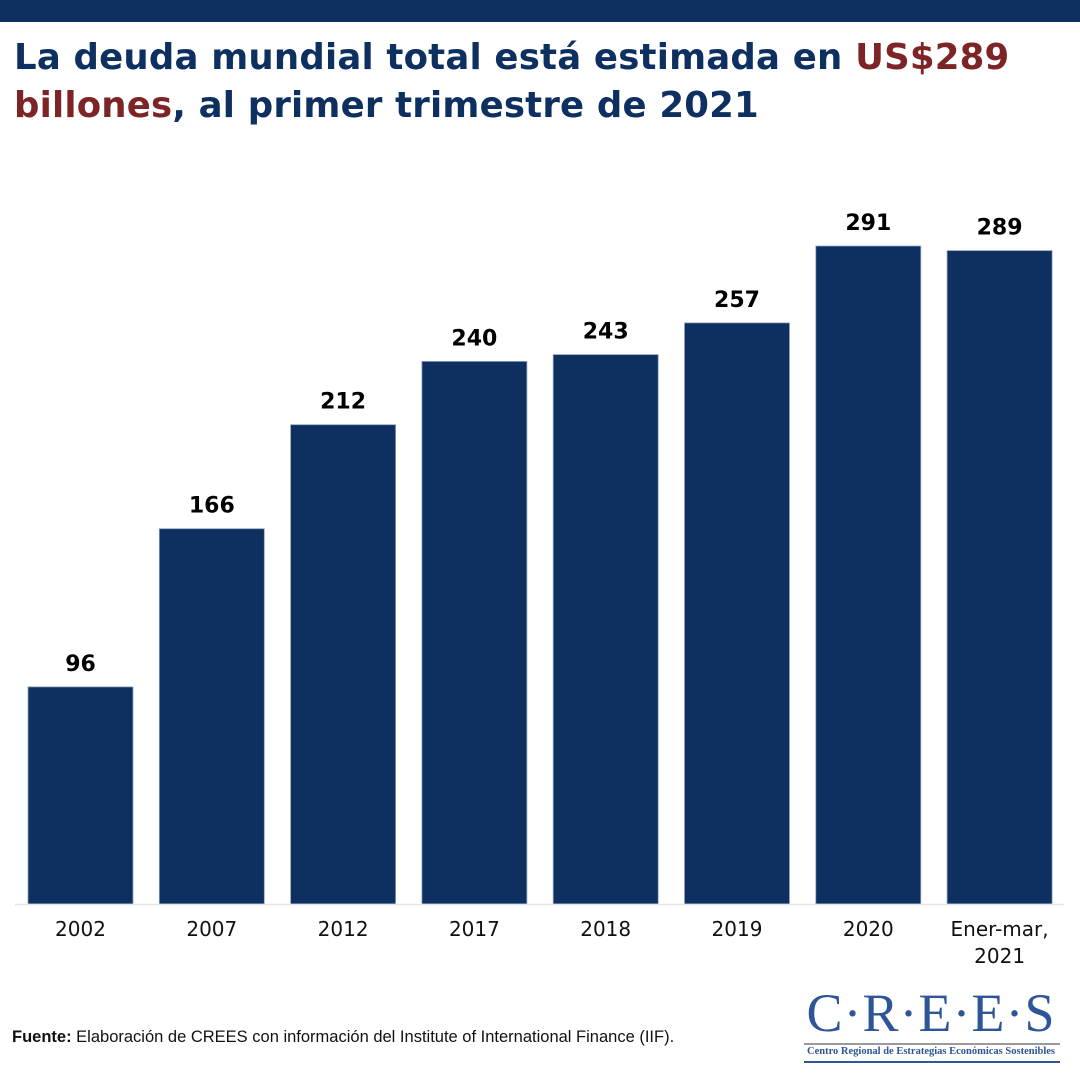  Describe the element at coordinates (606, 332) in the screenshot. I see `value-label: 243` at that location.